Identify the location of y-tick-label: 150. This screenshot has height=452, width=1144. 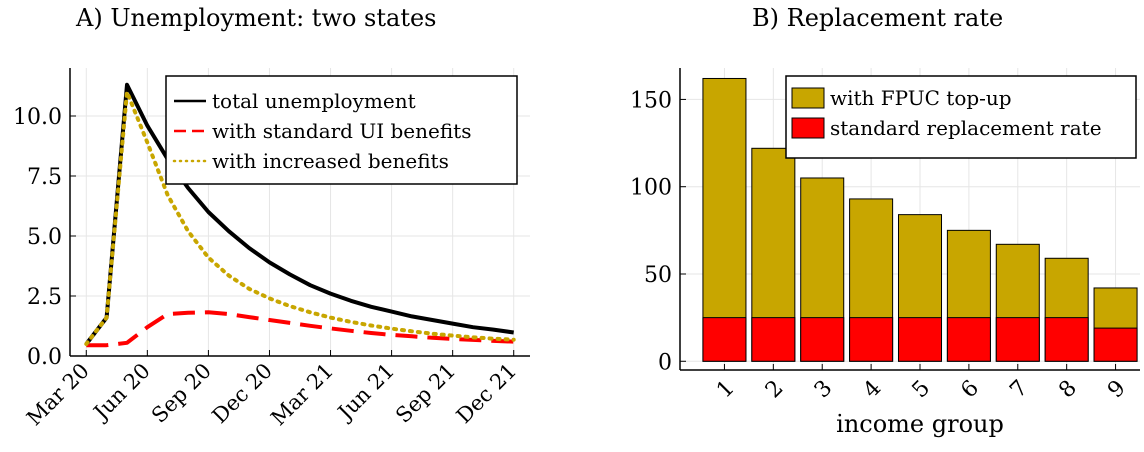
(651, 100).